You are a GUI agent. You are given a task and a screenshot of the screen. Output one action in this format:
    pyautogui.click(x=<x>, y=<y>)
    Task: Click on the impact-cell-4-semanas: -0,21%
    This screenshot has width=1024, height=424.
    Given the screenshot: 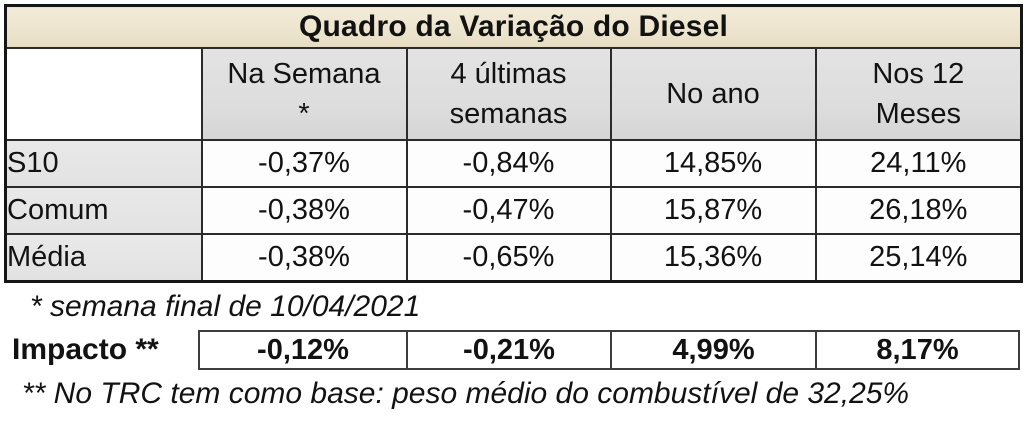 What is the action you would take?
    pyautogui.click(x=508, y=350)
    